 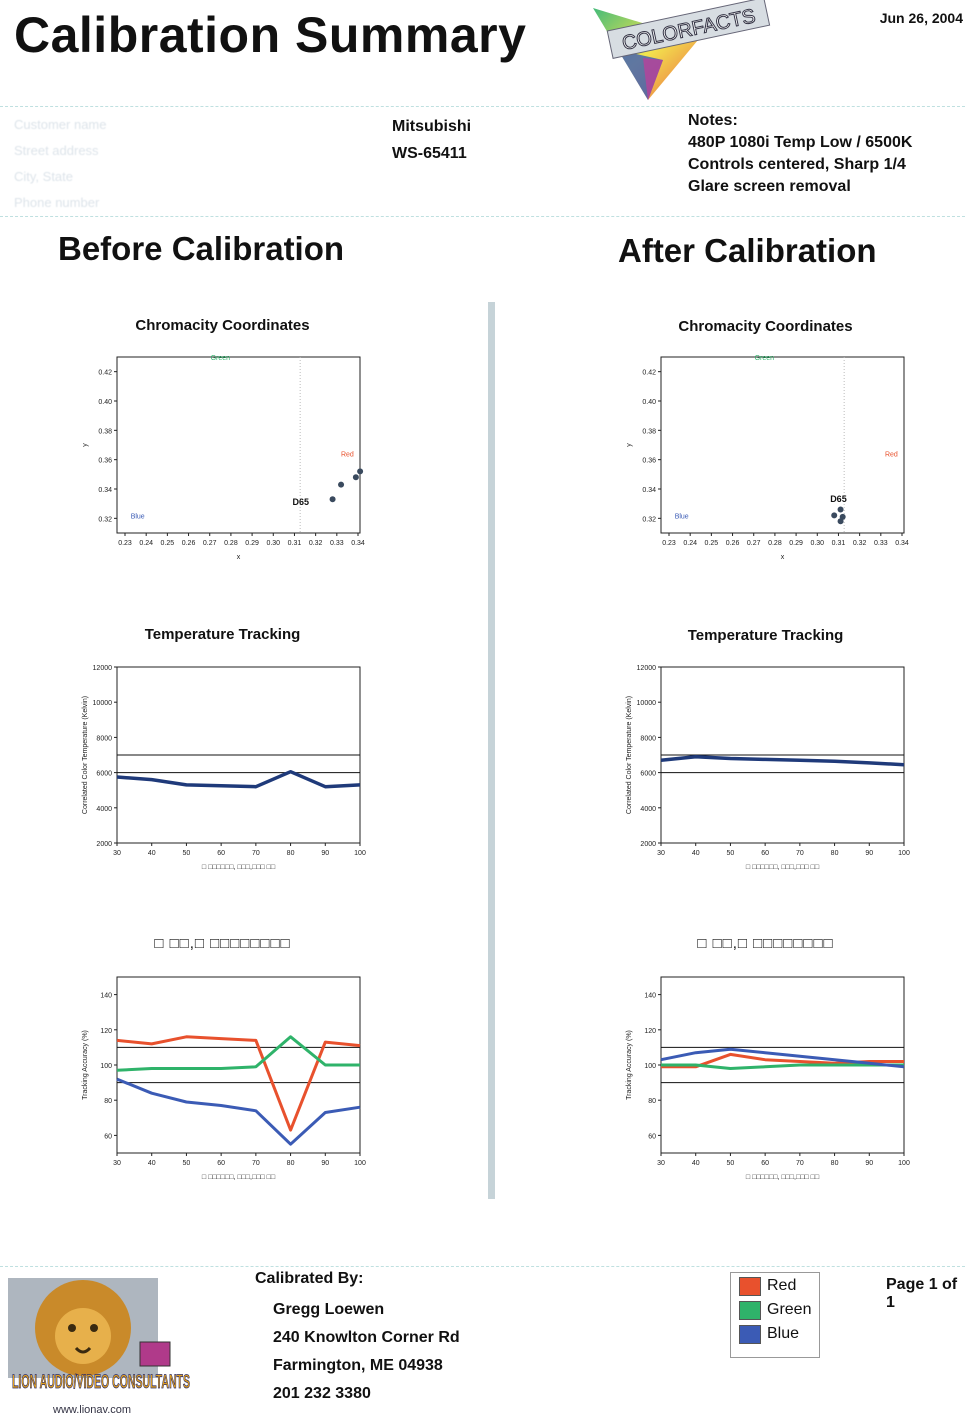 I want to click on x-tick-label: 0.33, so click(x=881, y=543).